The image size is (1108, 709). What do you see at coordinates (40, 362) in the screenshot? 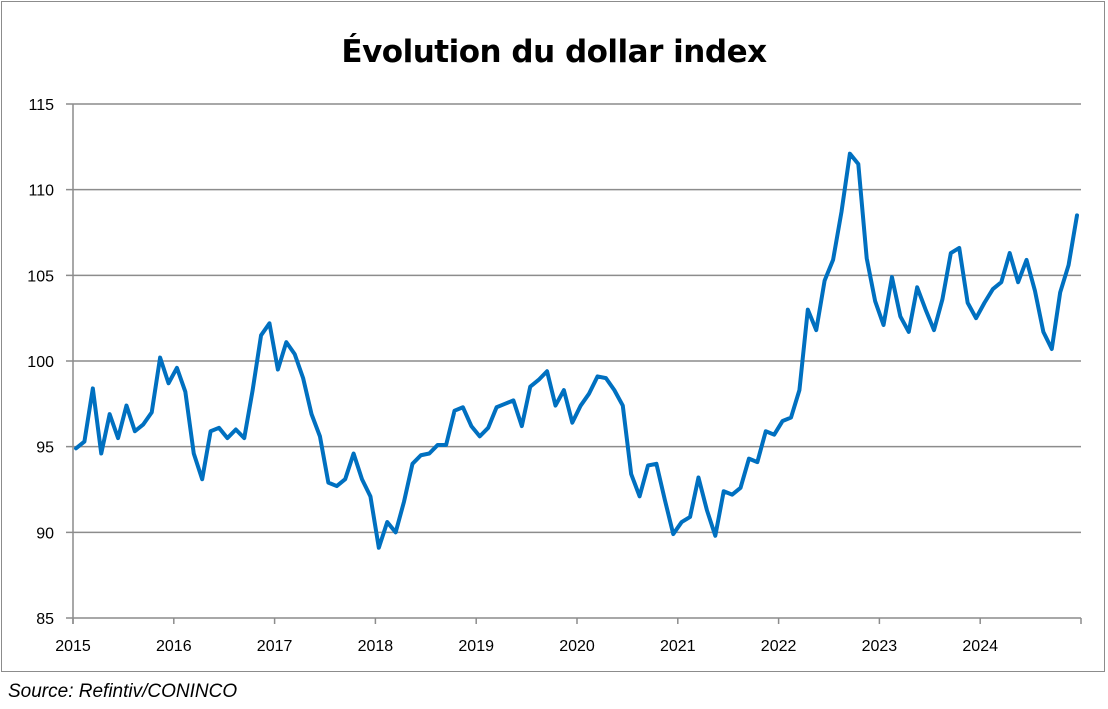
I see `y-tick-label: 100` at bounding box center [40, 362].